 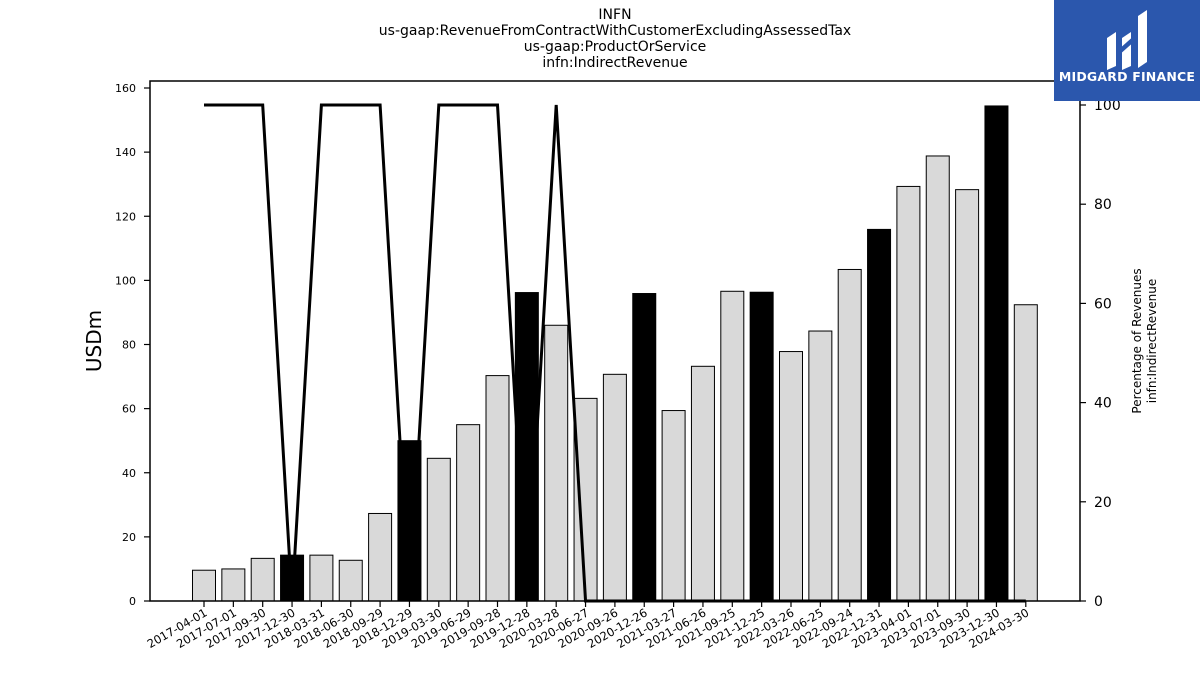 I want to click on chart-title-member: infn:IndirectRevenue, so click(x=615, y=63).